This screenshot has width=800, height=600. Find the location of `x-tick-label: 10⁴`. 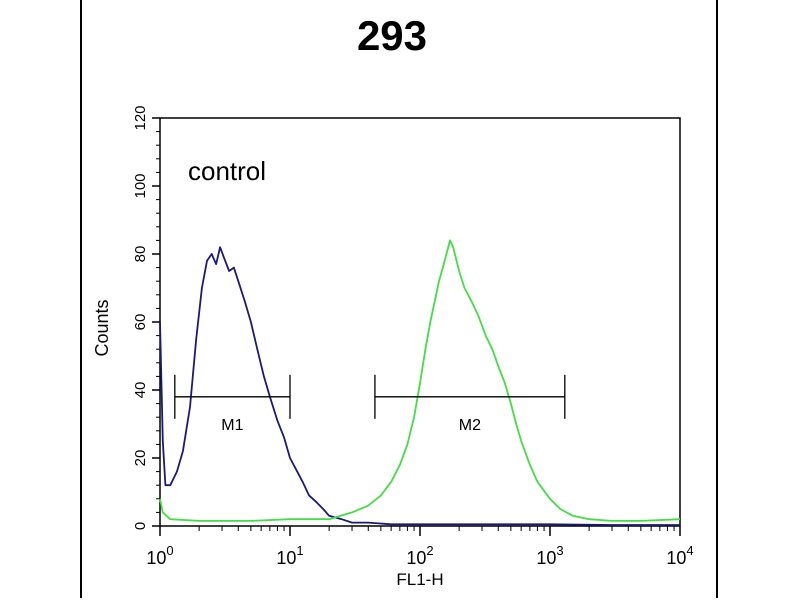

x-tick-label: 10⁴ is located at coordinates (679, 555).